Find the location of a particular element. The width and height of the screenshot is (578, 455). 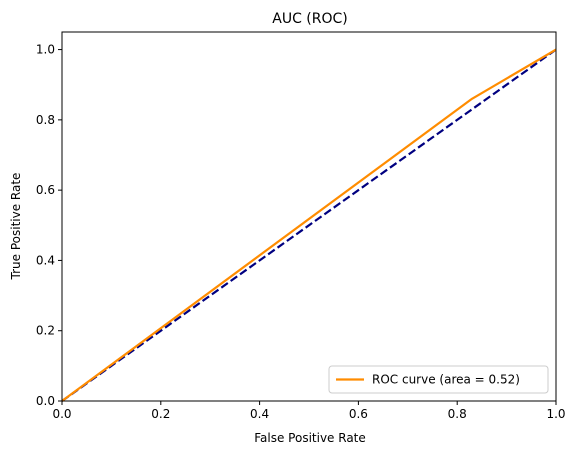

x-axis-label: False Positive Rate is located at coordinates (310, 438).